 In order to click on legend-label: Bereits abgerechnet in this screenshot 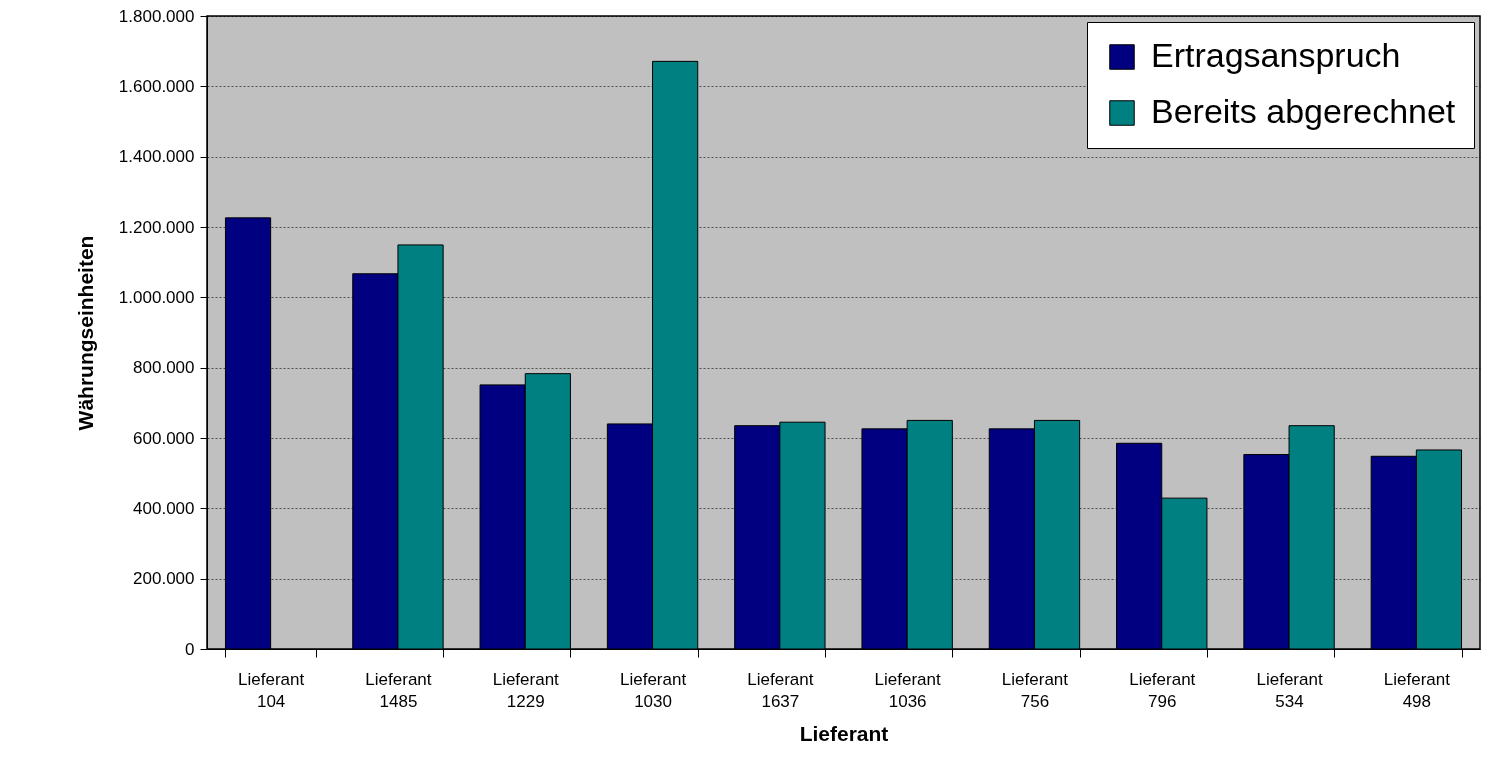, I will do `click(1303, 111)`.